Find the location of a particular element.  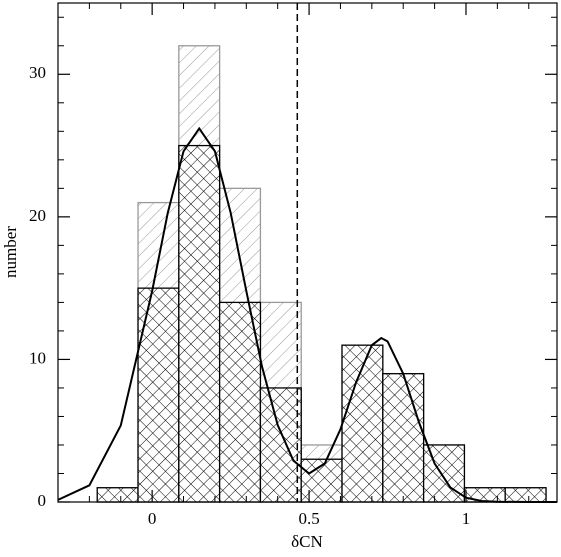

y-tick-label: 0 is located at coordinates (42, 500).